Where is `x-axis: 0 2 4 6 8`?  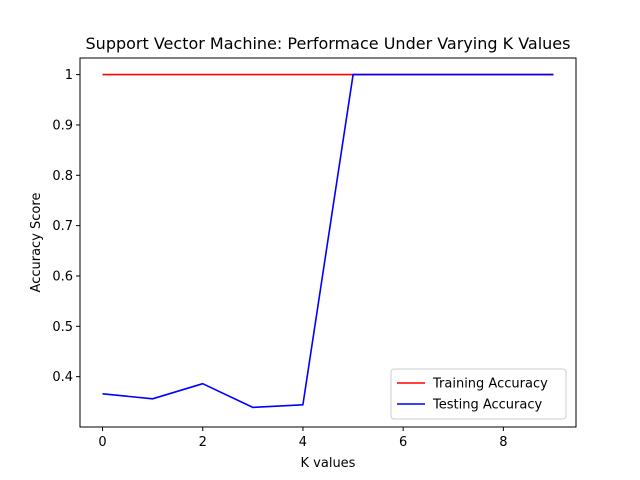
x-axis: 0 2 4 6 8 is located at coordinates (302, 438).